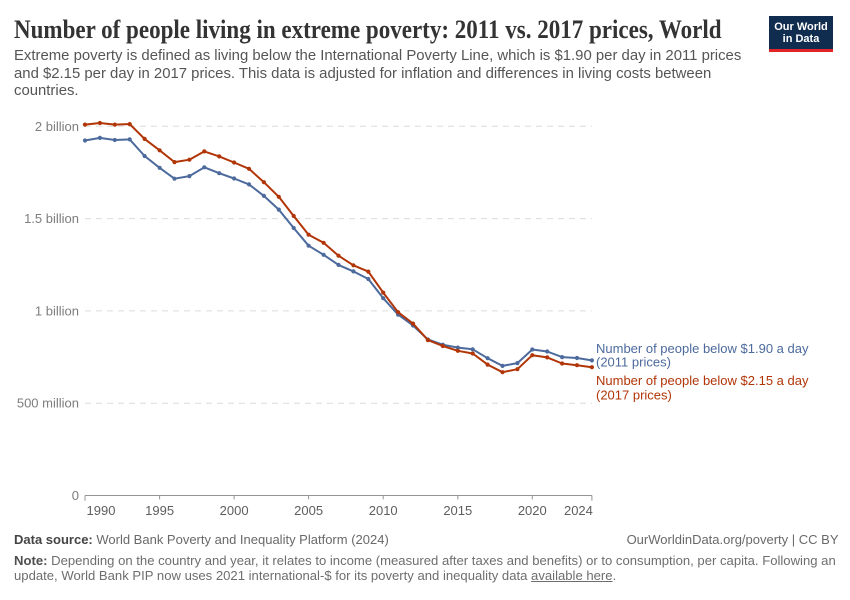 This screenshot has height=600, width=850. Describe the element at coordinates (532, 510) in the screenshot. I see `svg-text: 2020` at that location.